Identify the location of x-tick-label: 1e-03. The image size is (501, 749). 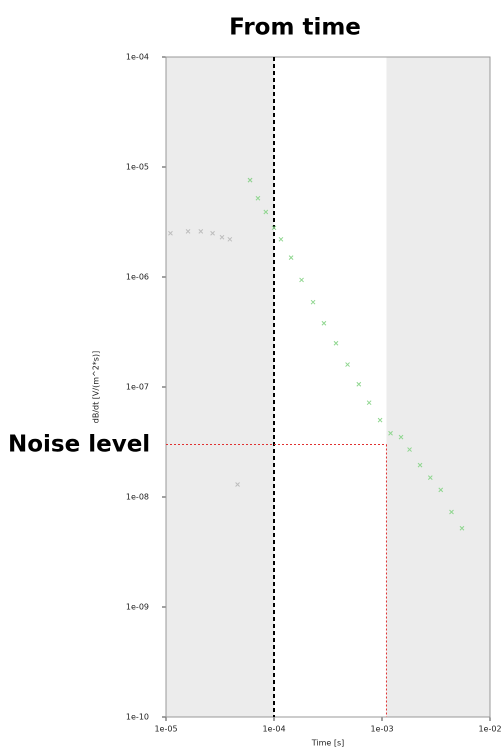
(381, 729).